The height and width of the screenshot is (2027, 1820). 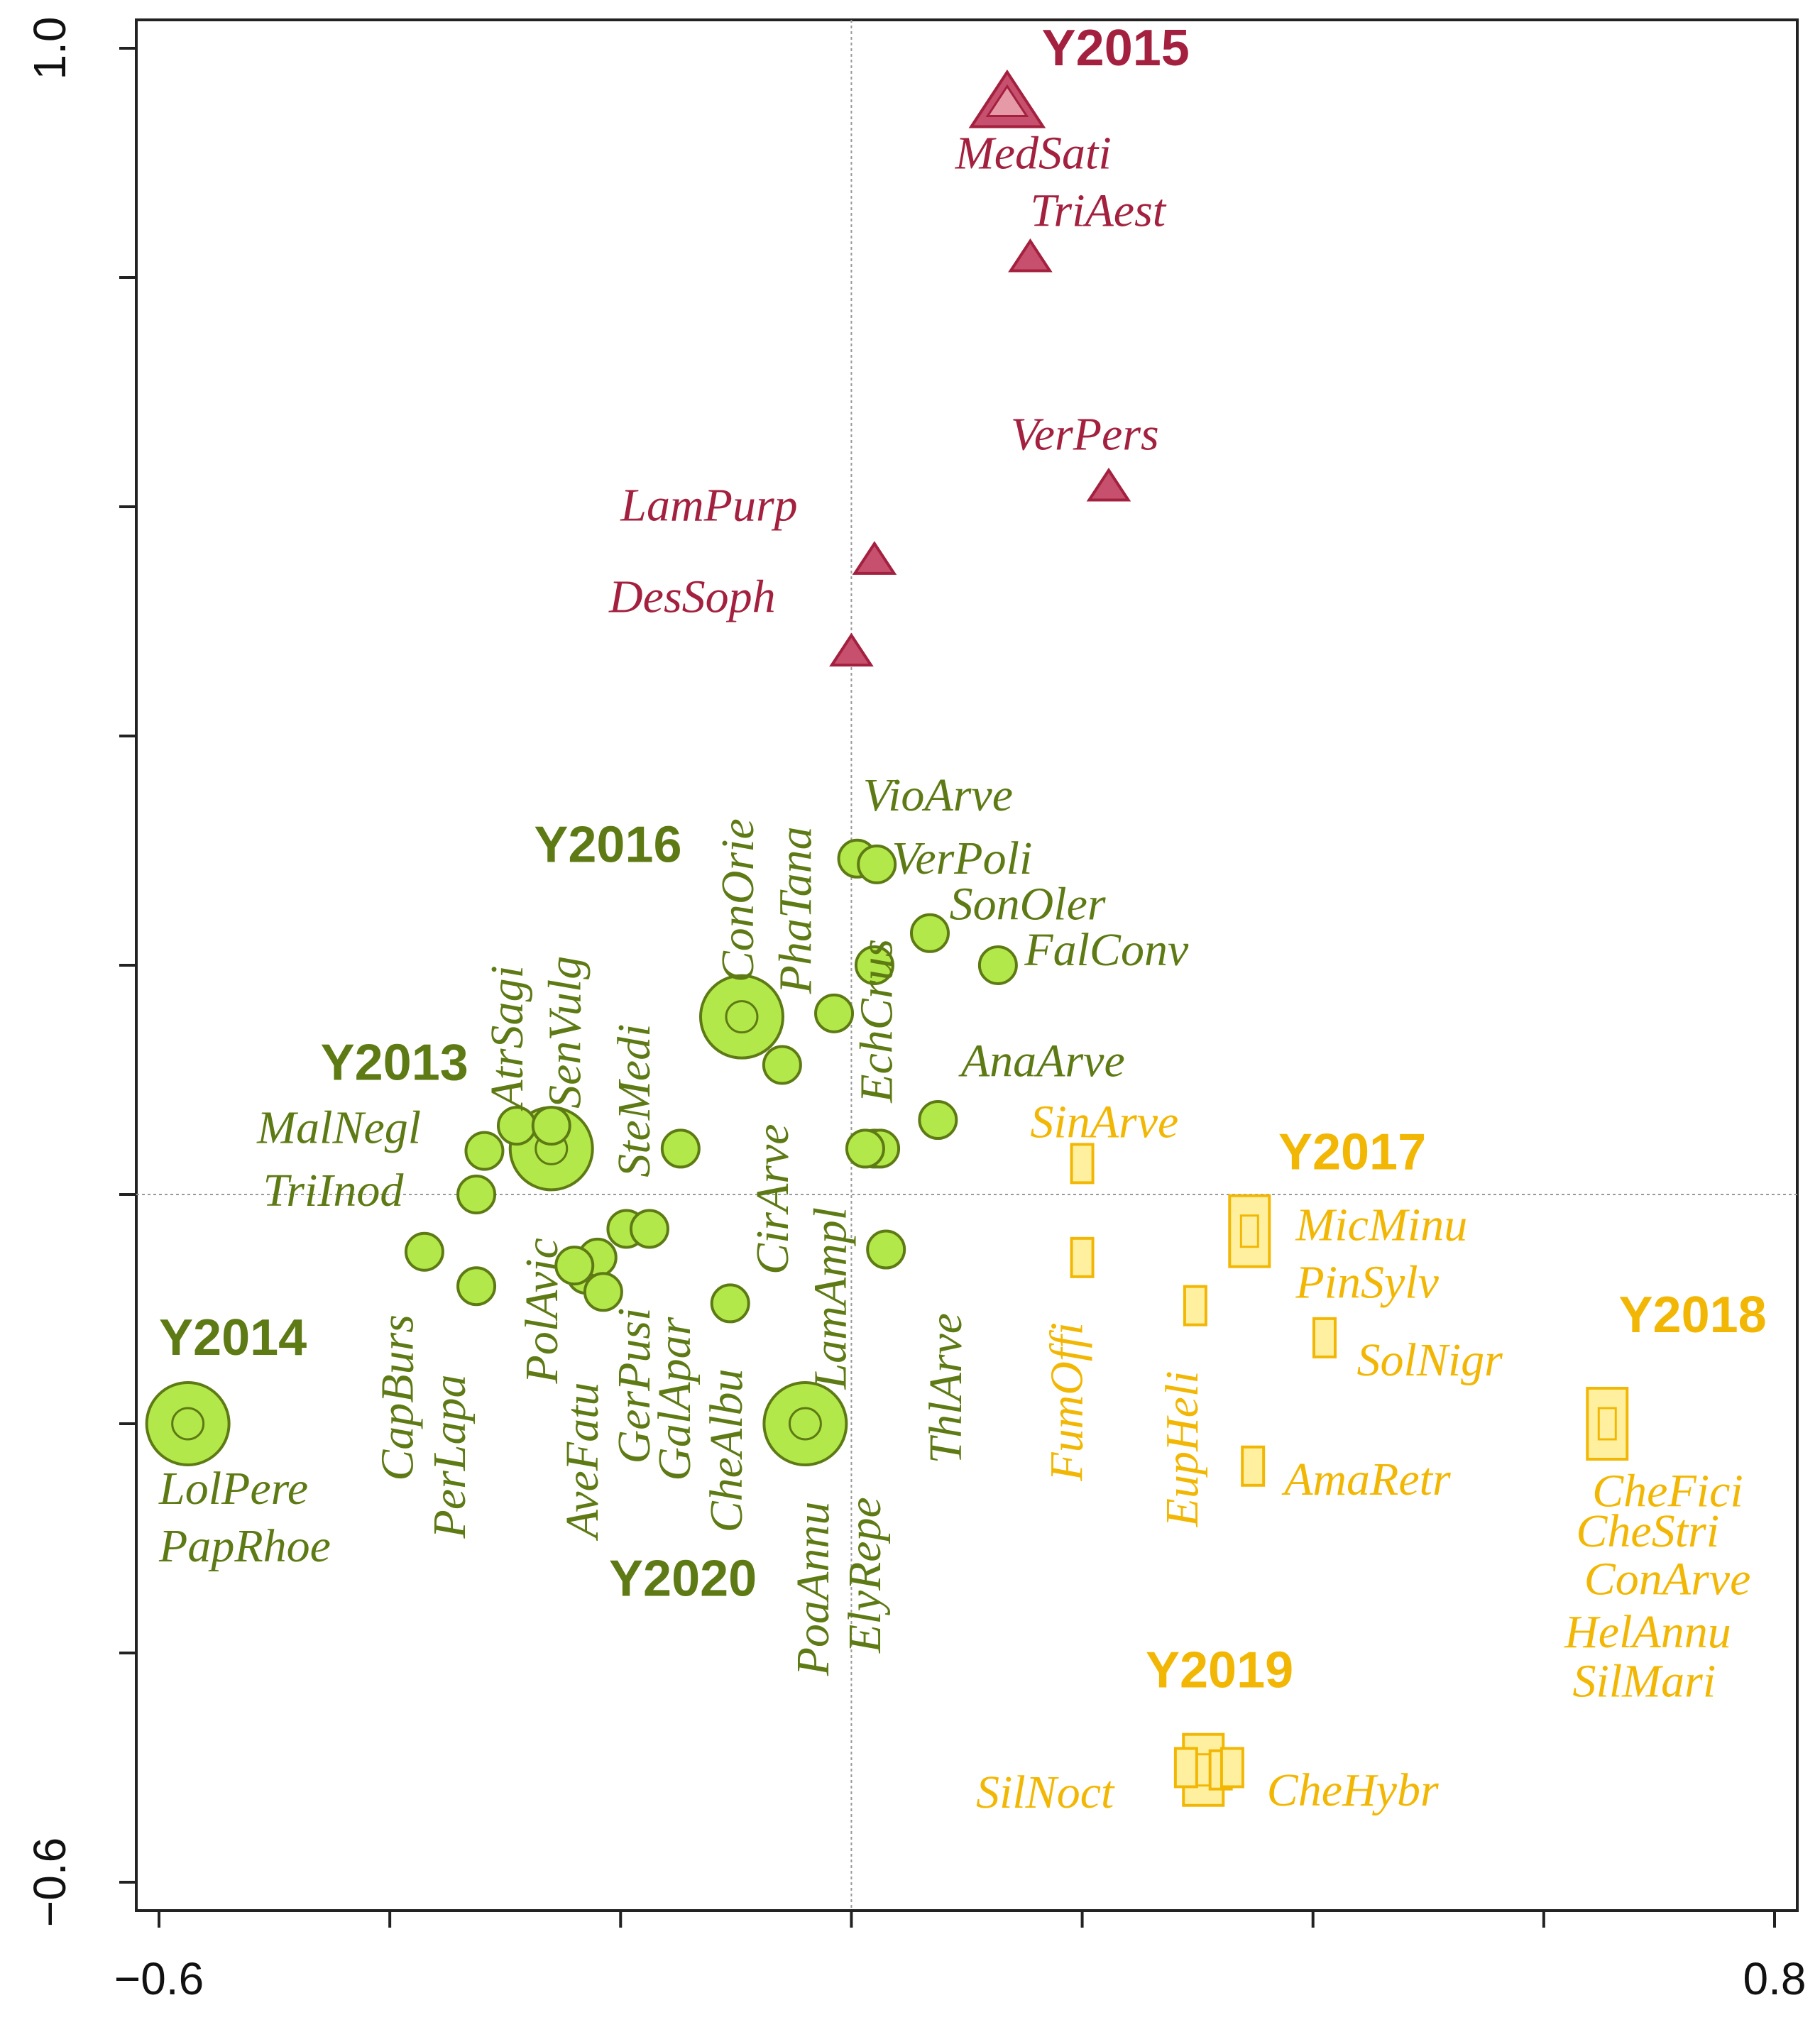 What do you see at coordinates (1648, 1632) in the screenshot?
I see `orange-species-label-10: HelAnnu` at bounding box center [1648, 1632].